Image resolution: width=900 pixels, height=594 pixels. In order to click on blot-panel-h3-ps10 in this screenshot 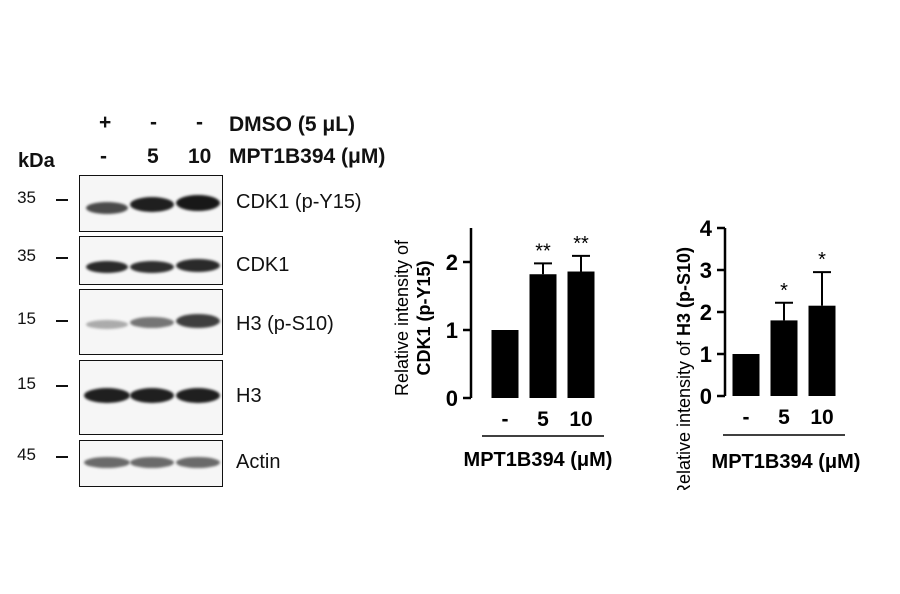, I will do `click(151, 322)`.